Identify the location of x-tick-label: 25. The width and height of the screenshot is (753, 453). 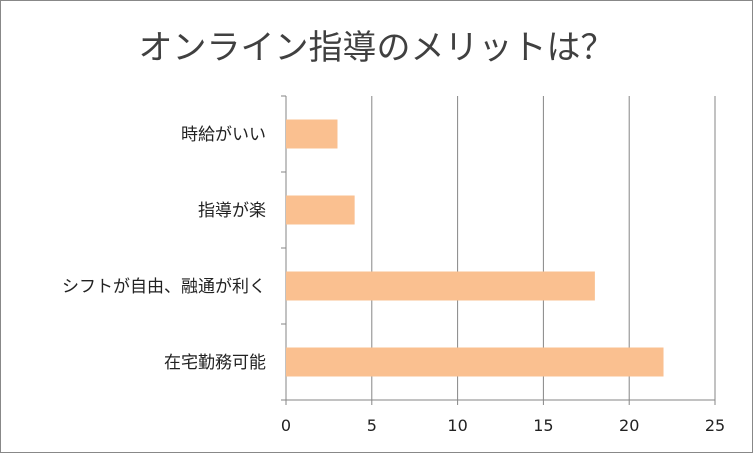
(715, 425).